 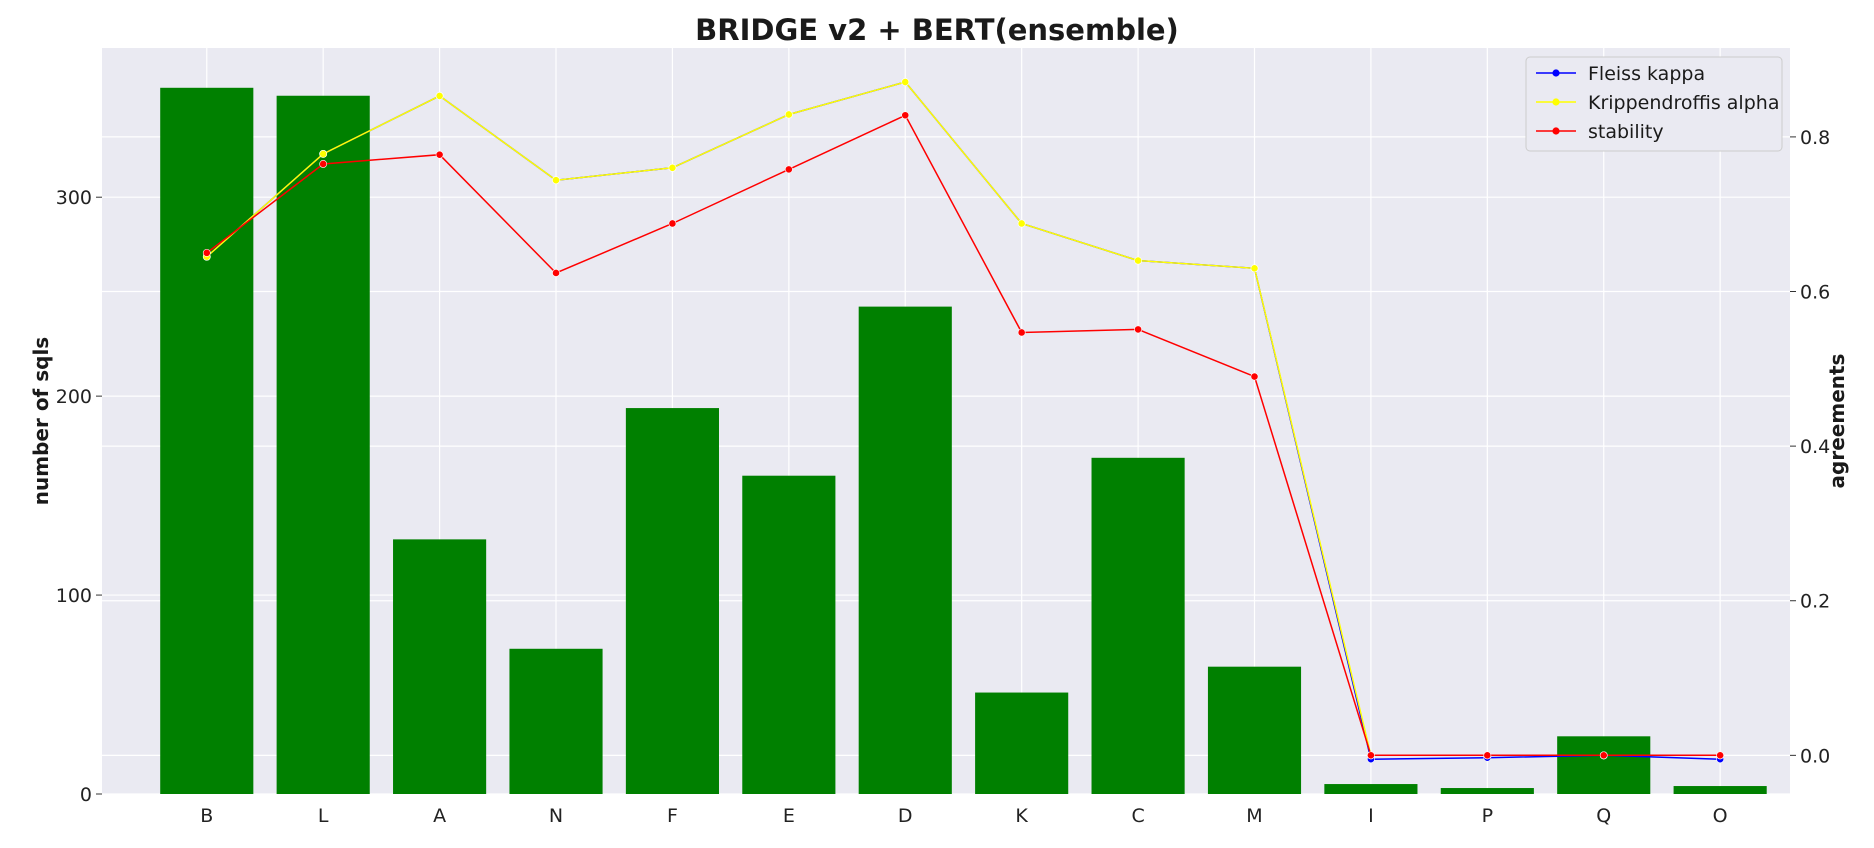 I want to click on chart-title: BRIDGE v2 + BERT(ensemble), so click(x=937, y=30).